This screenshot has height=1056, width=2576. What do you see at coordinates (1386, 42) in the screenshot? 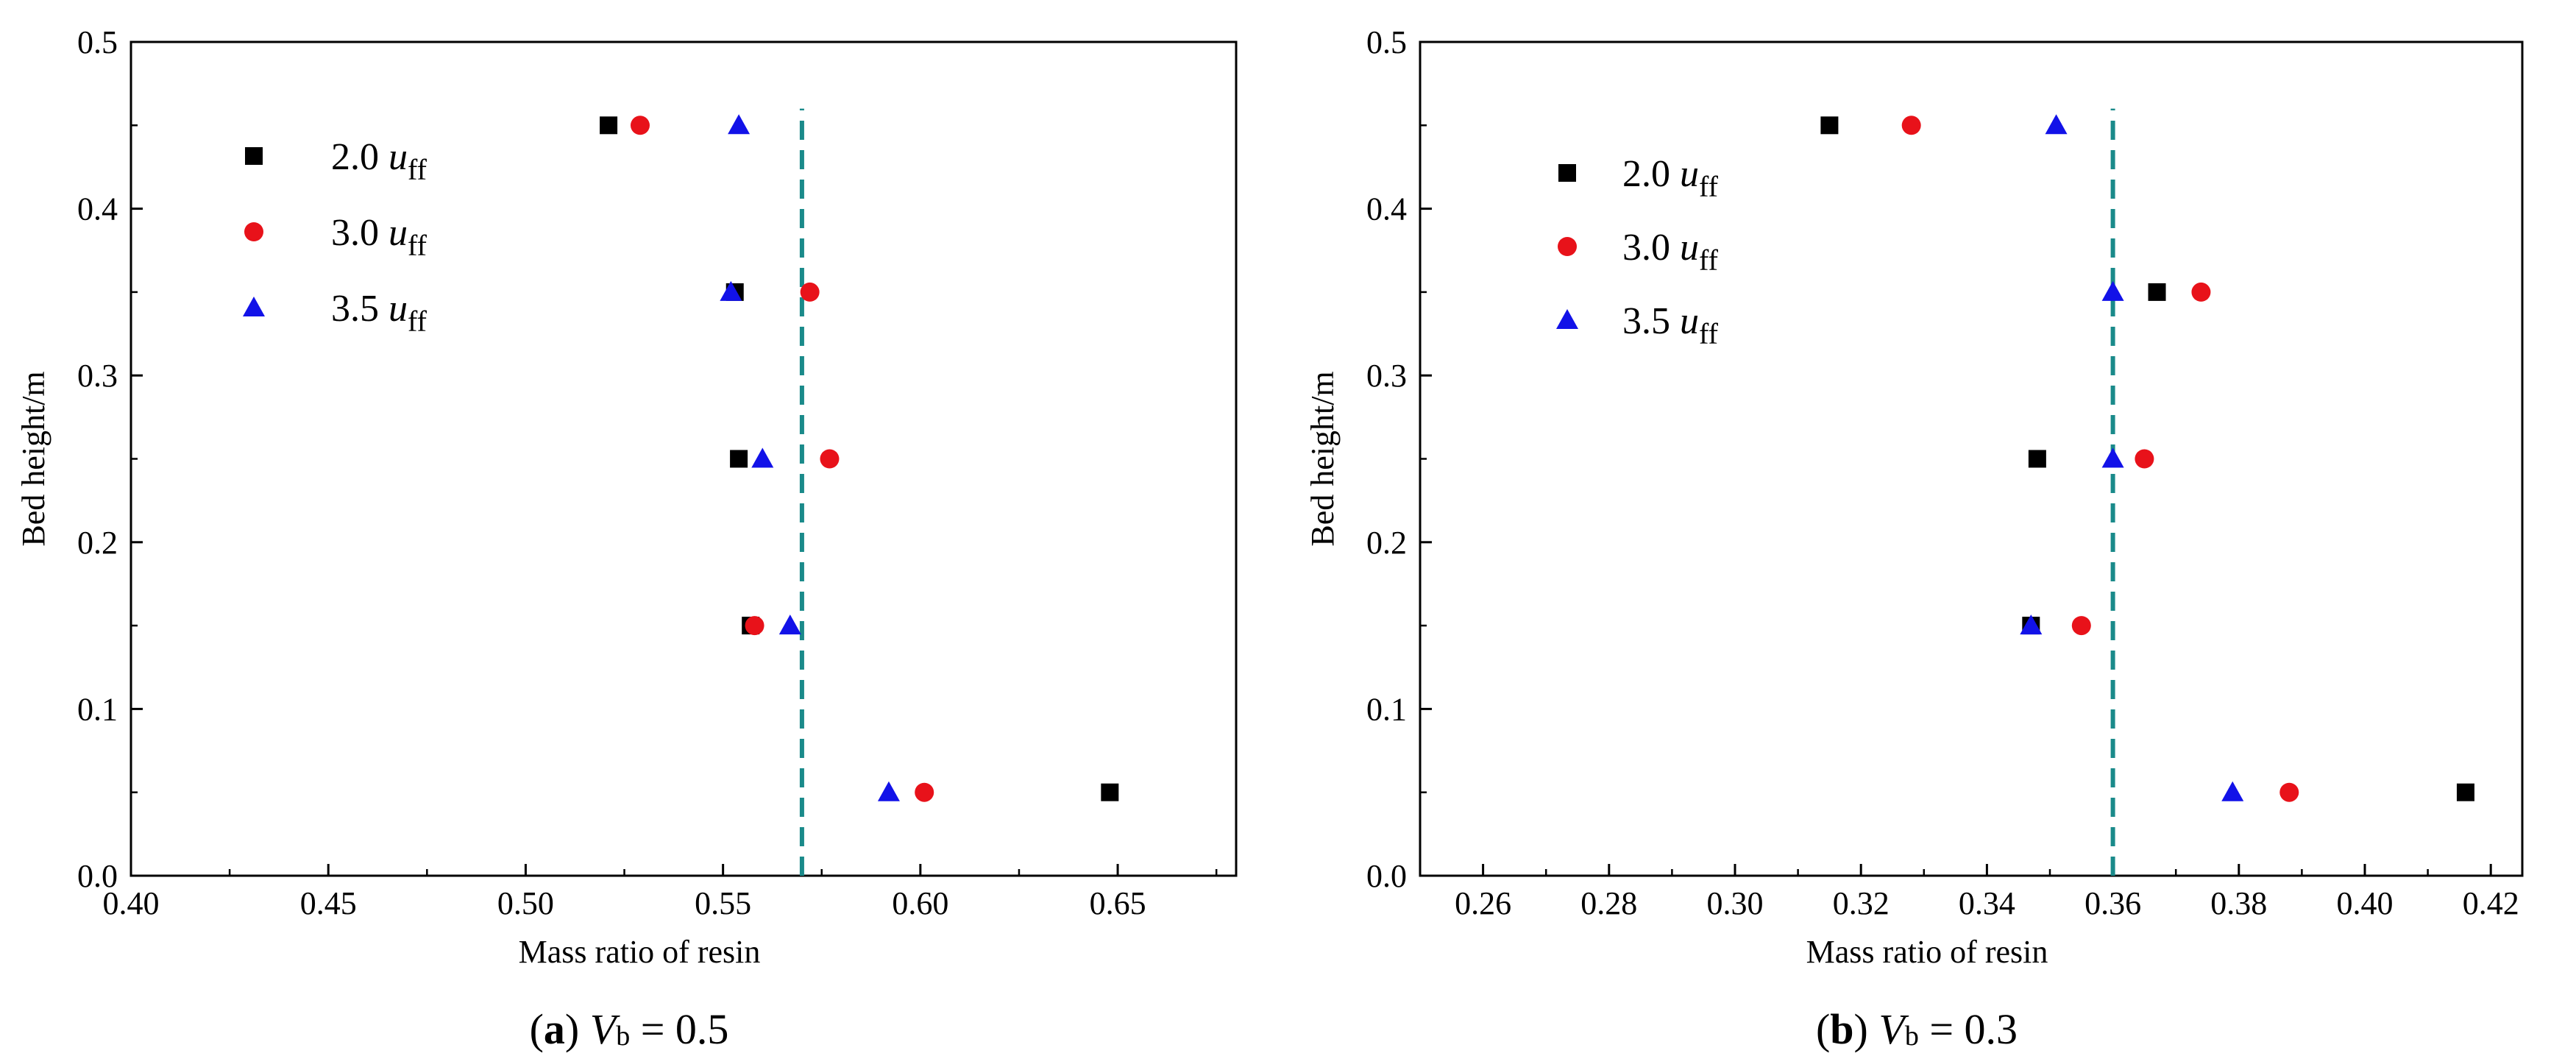
I see `y-tick-label: 0.5` at bounding box center [1386, 42].